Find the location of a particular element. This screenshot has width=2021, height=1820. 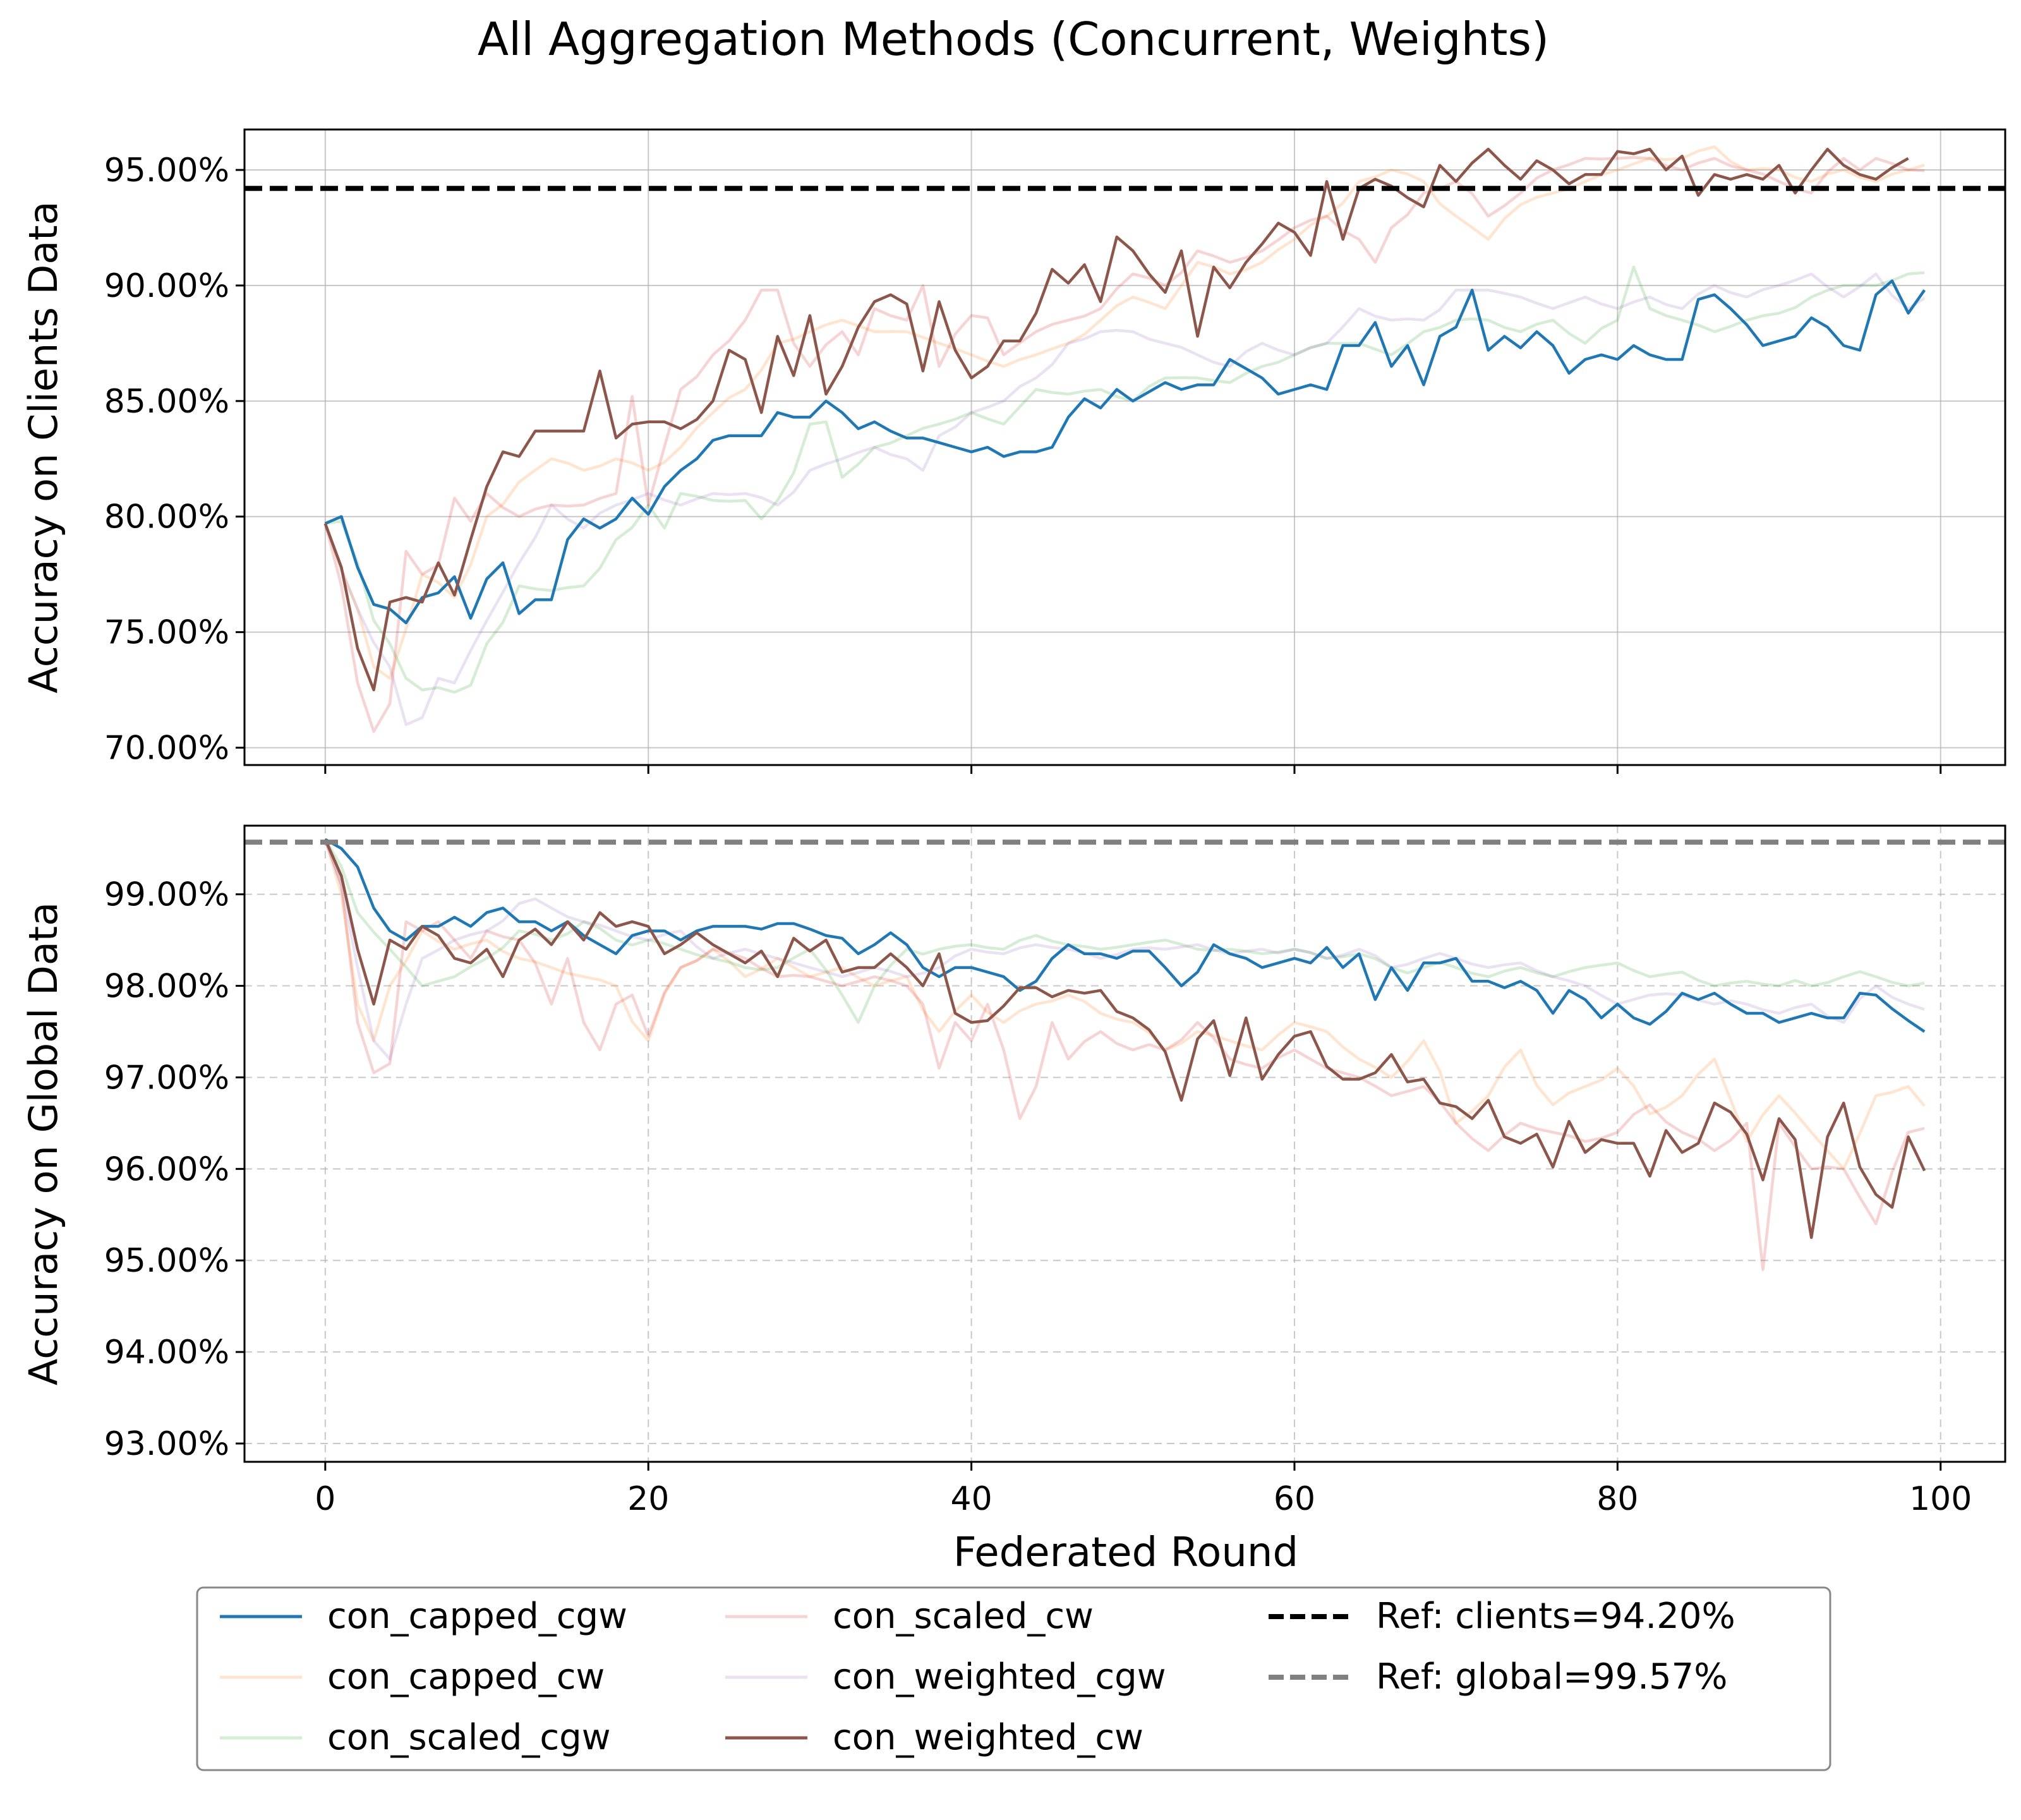

legend-label: con_weighted_cgw is located at coordinates (999, 1676).